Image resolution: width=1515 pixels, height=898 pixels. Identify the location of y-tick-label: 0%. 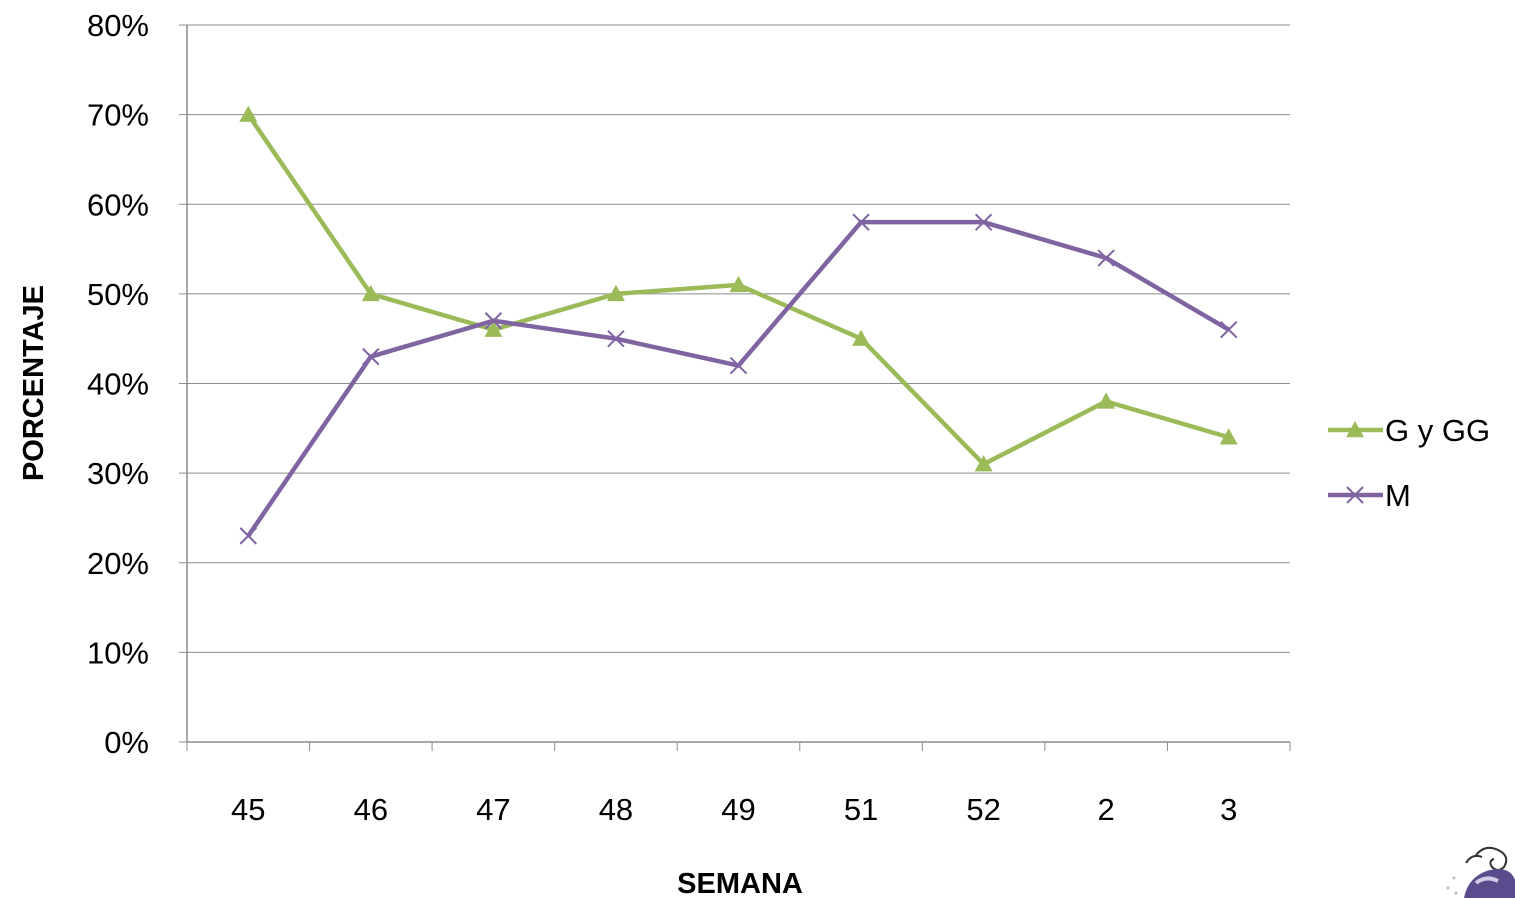
(126, 742).